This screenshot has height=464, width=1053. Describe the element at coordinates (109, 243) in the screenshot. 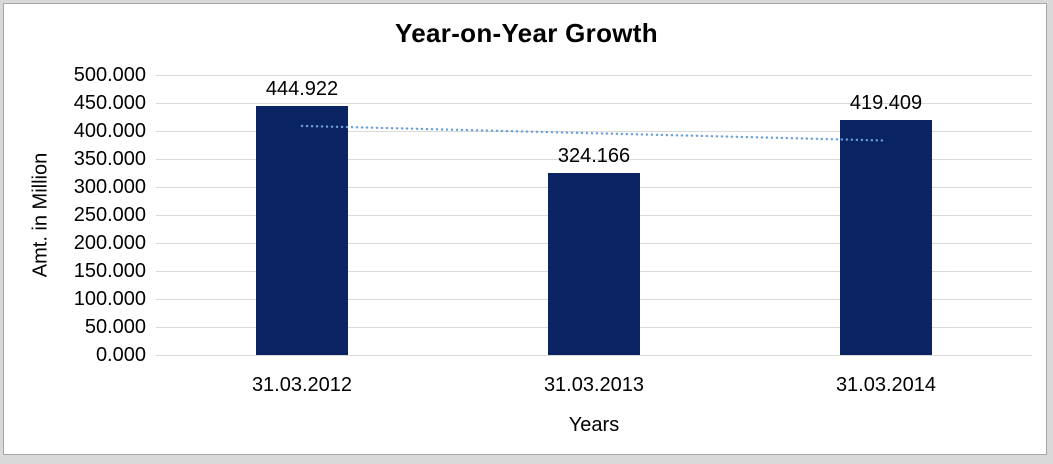

I see `y-tick-label: 200.000` at that location.